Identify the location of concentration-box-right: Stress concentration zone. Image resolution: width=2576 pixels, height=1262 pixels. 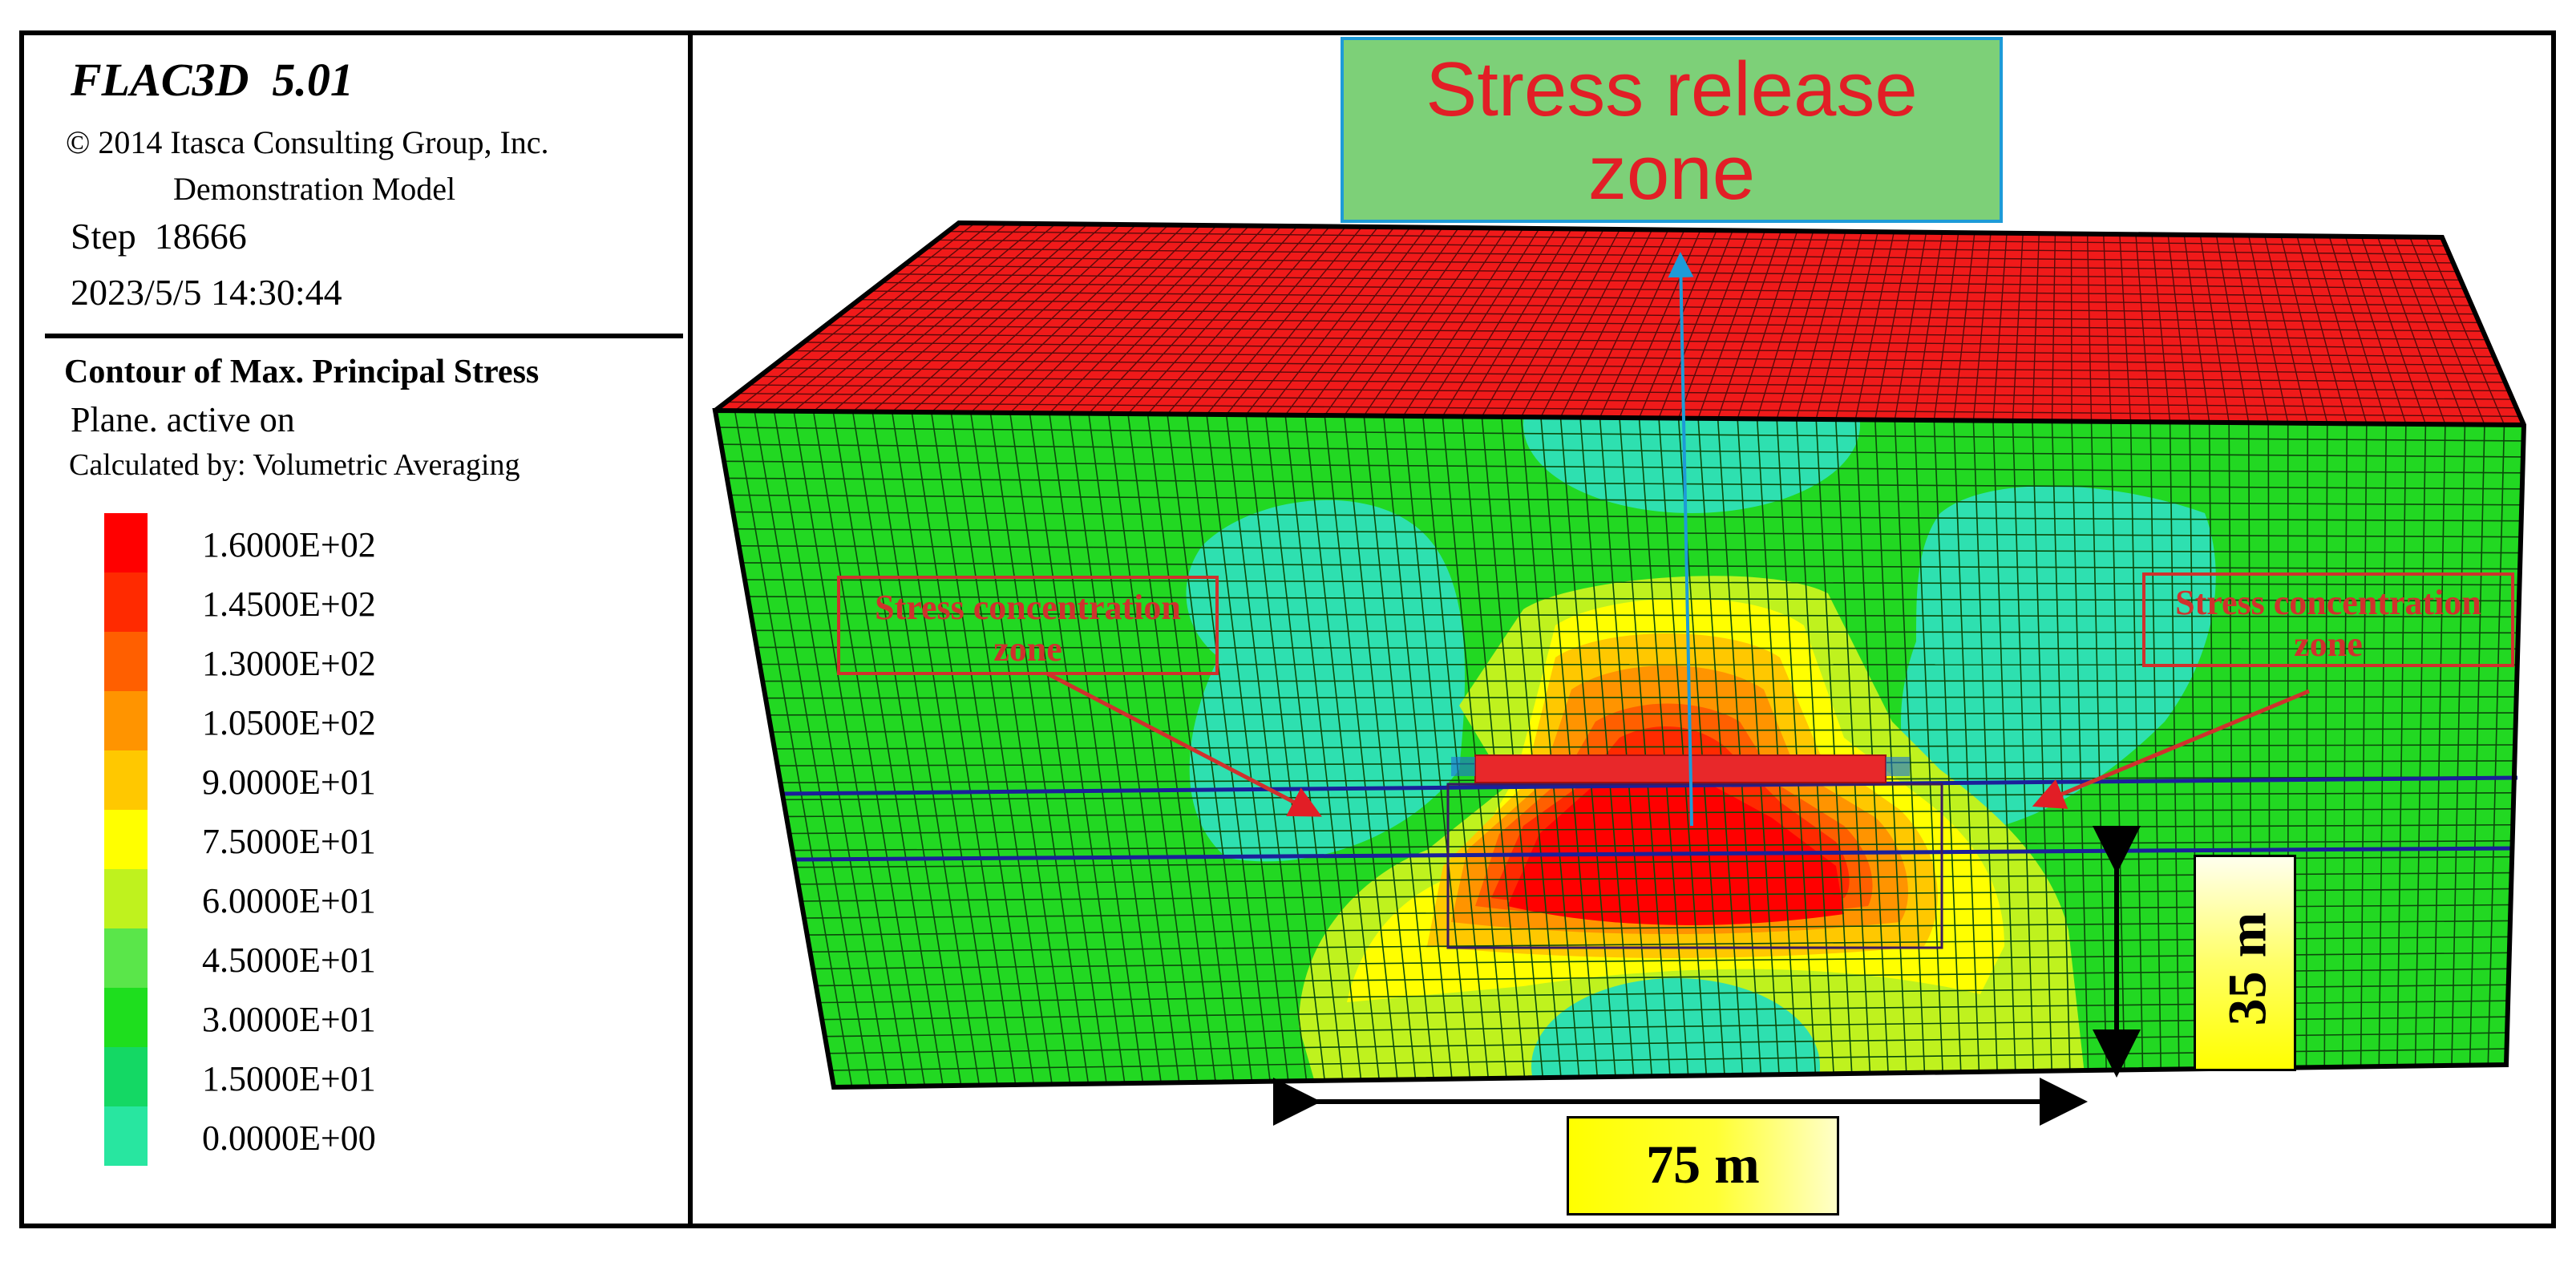
(2328, 619).